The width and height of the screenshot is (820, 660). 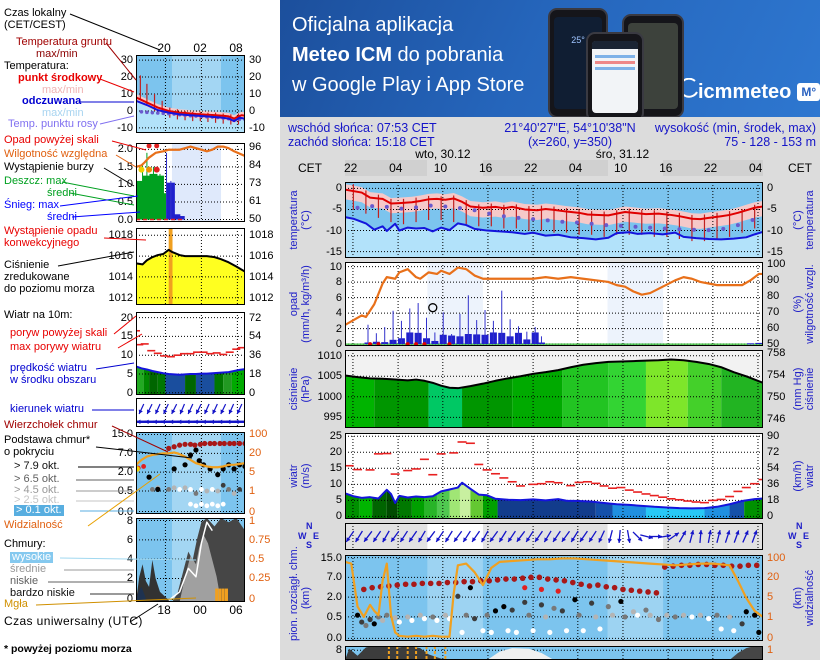 What do you see at coordinates (337, 209) in the screenshot?
I see `ytick-left: -5` at bounding box center [337, 209].